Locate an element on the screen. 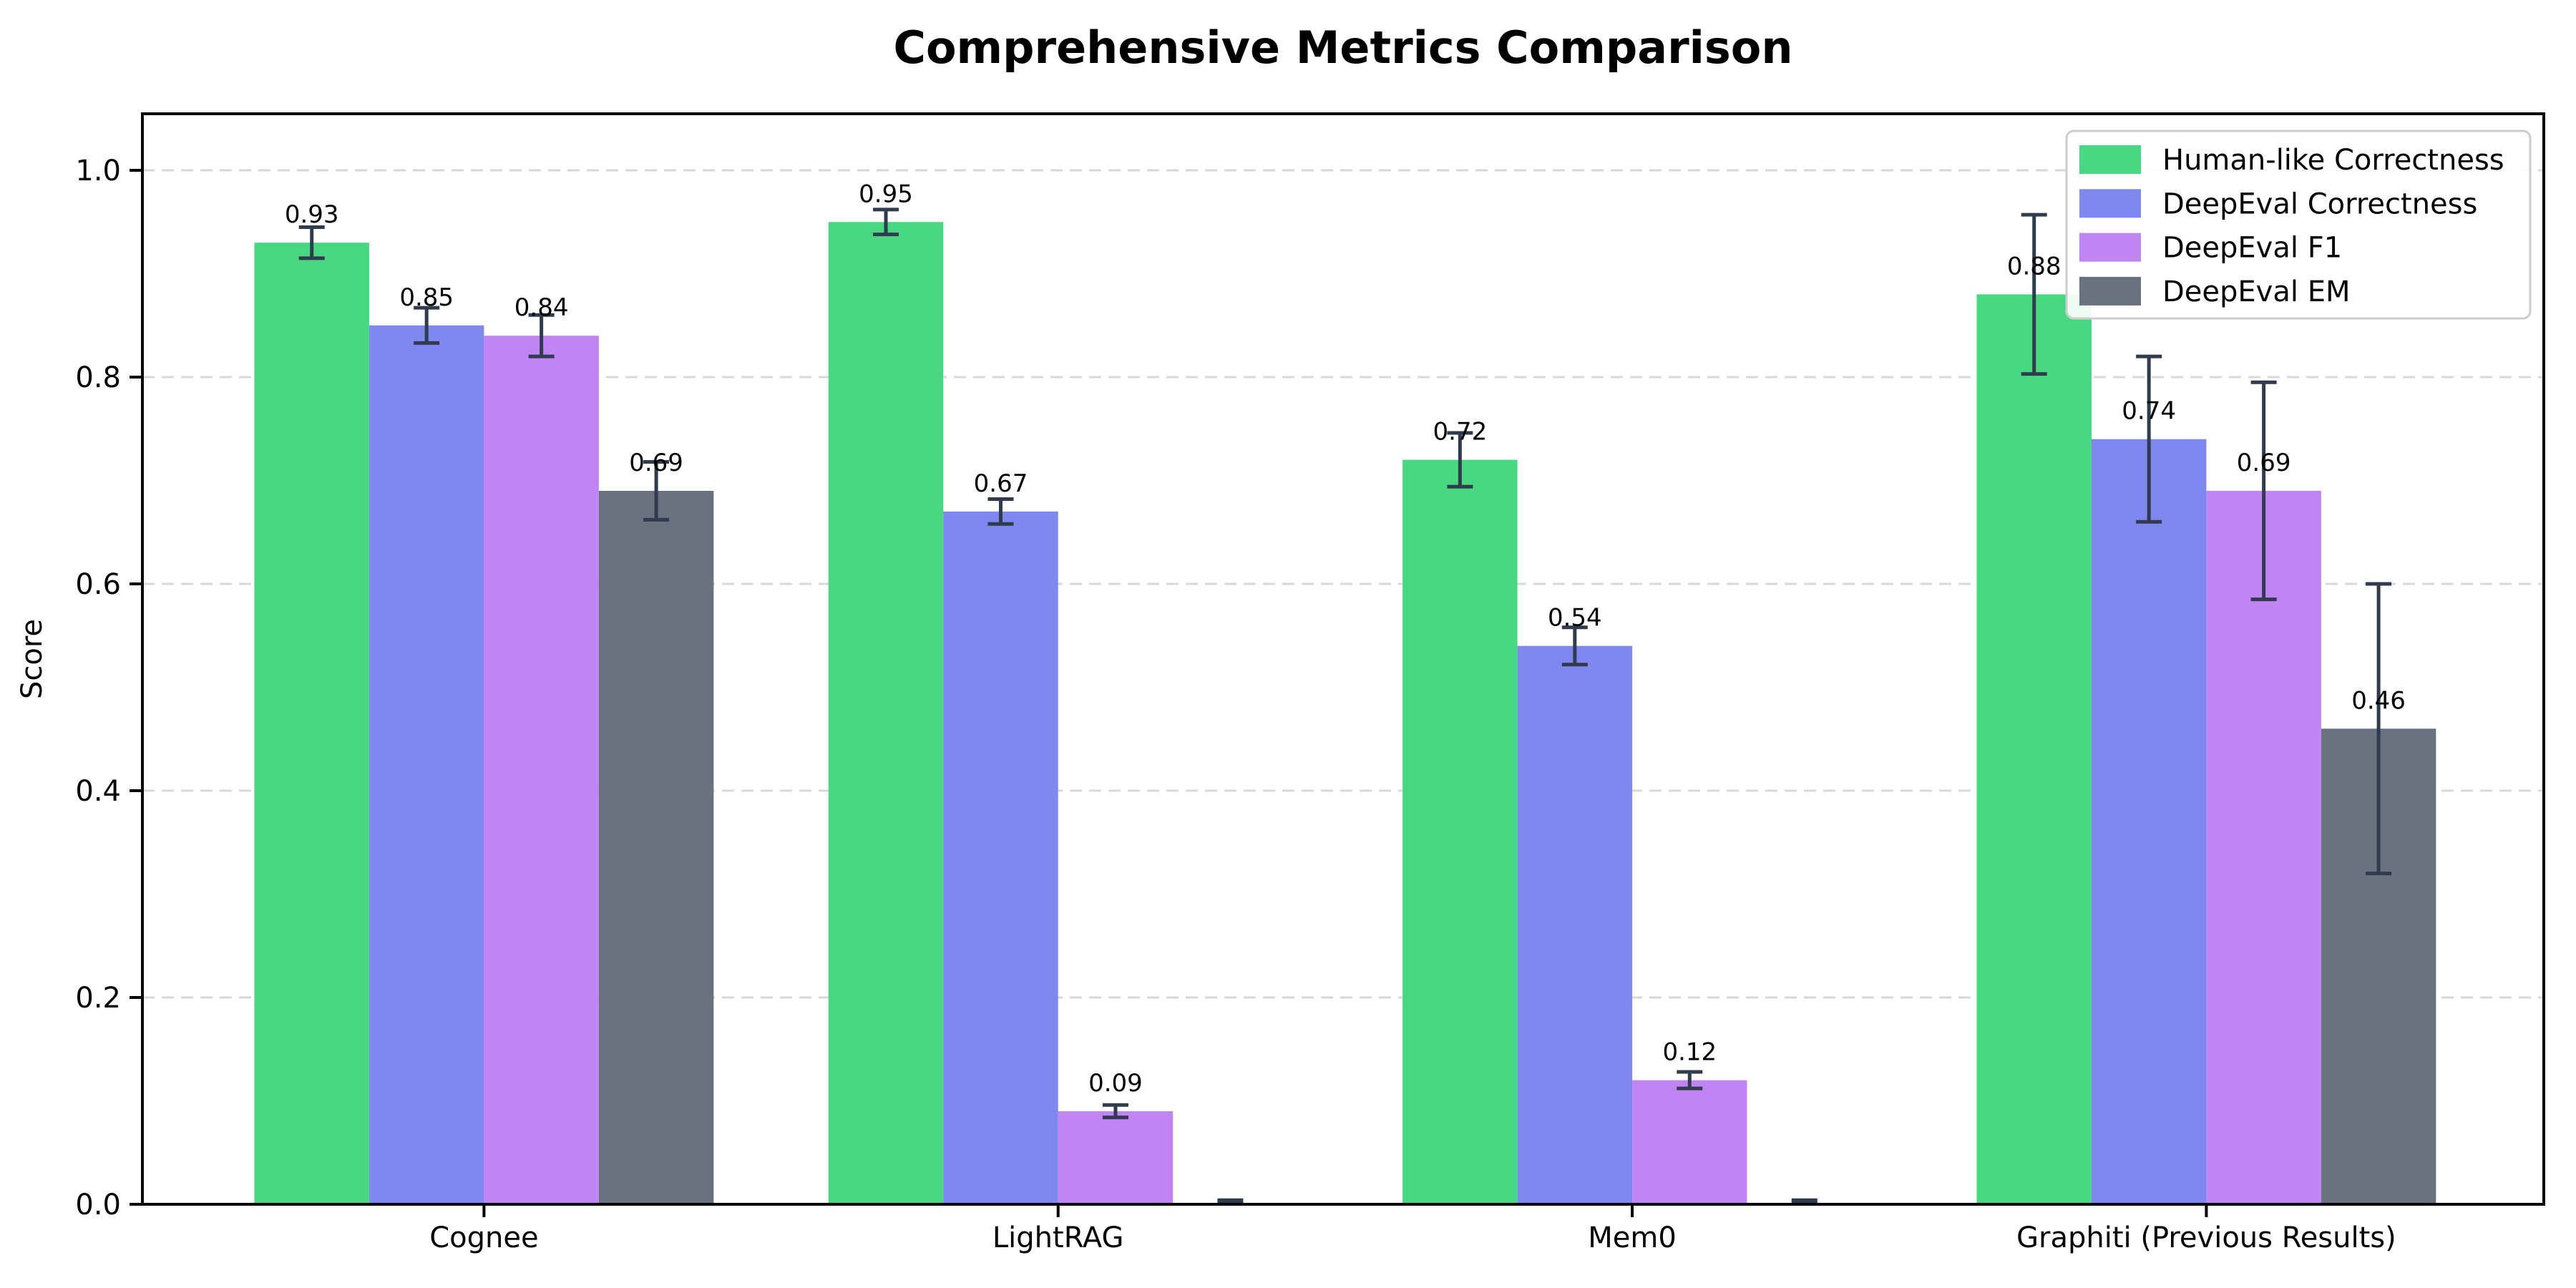 Image resolution: width=2576 pixels, height=1288 pixels. y-tick-label: 0.0 is located at coordinates (98, 1205).